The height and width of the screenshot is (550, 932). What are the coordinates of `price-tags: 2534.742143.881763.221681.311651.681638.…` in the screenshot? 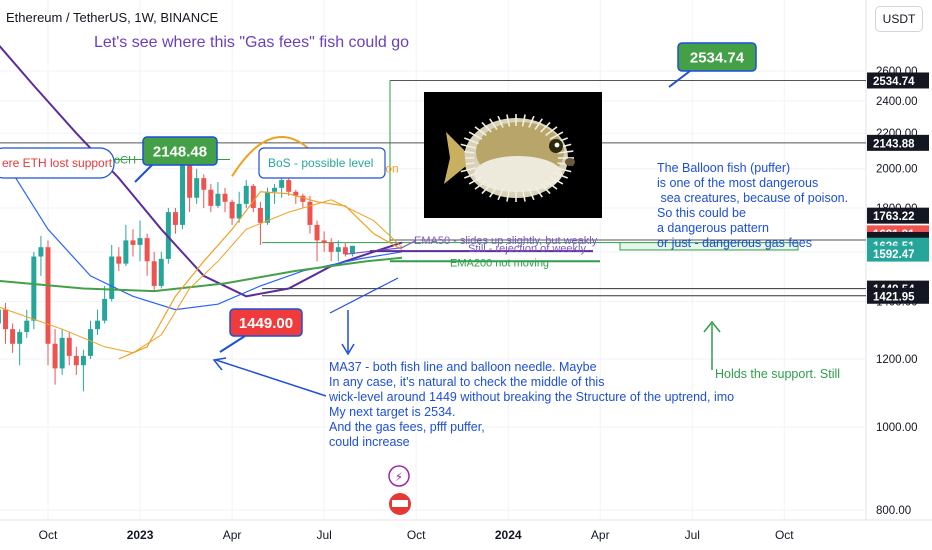 It's located at (898, 188).